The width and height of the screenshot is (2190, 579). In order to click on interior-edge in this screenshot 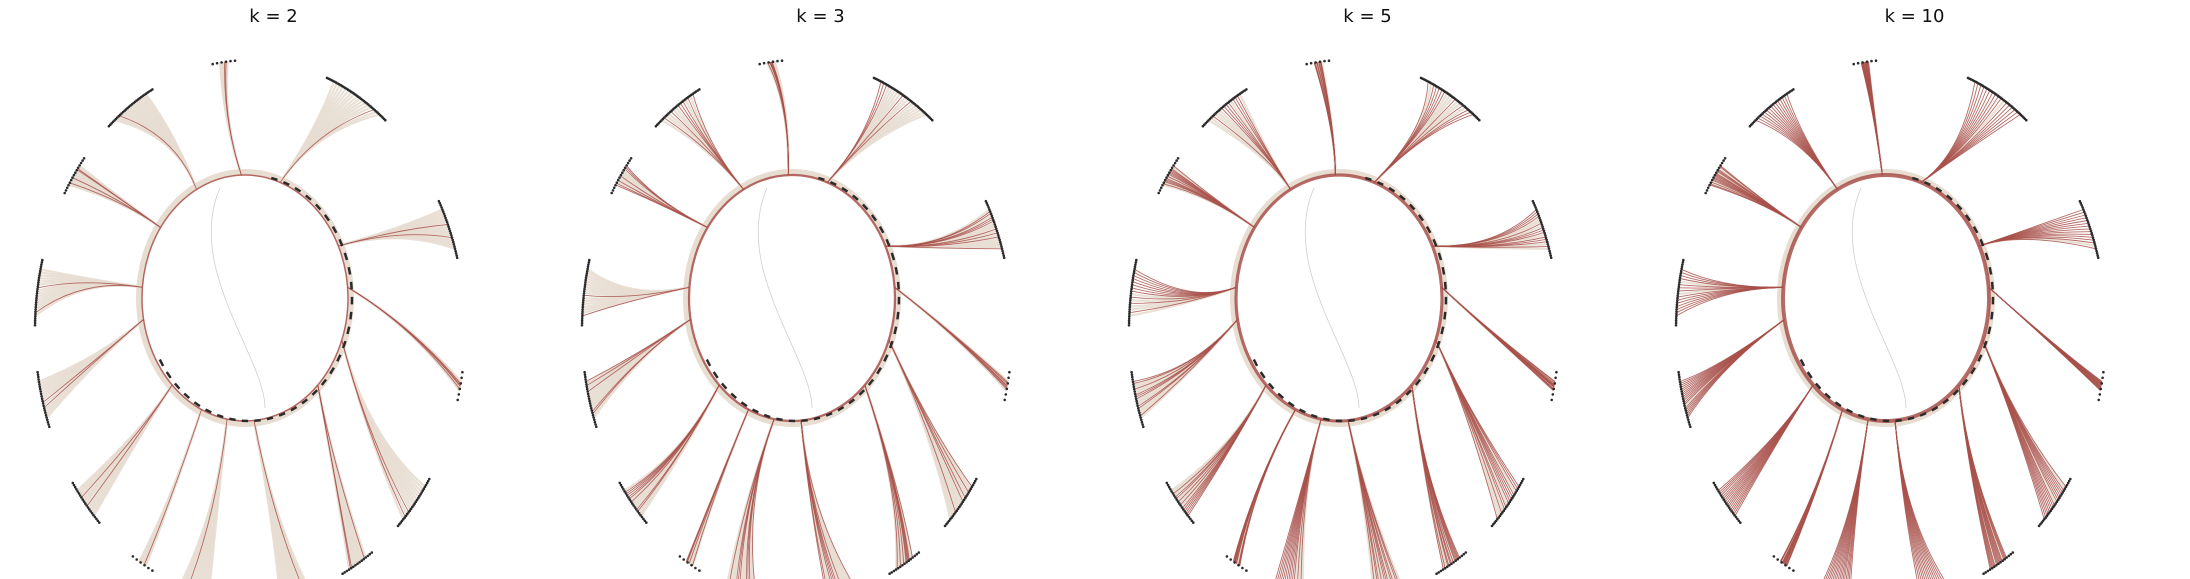, I will do `click(785, 298)`.